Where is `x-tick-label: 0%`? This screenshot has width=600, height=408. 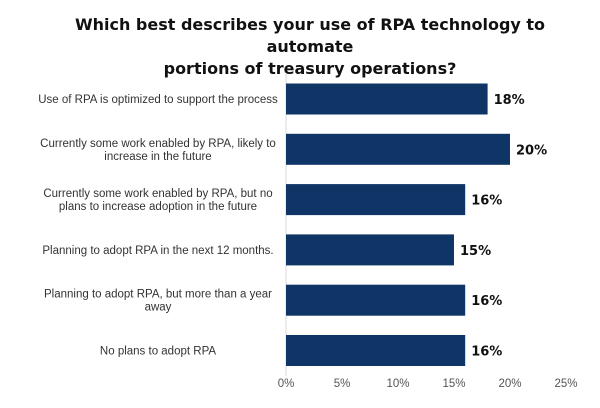
x-tick-label: 0% is located at coordinates (286, 384).